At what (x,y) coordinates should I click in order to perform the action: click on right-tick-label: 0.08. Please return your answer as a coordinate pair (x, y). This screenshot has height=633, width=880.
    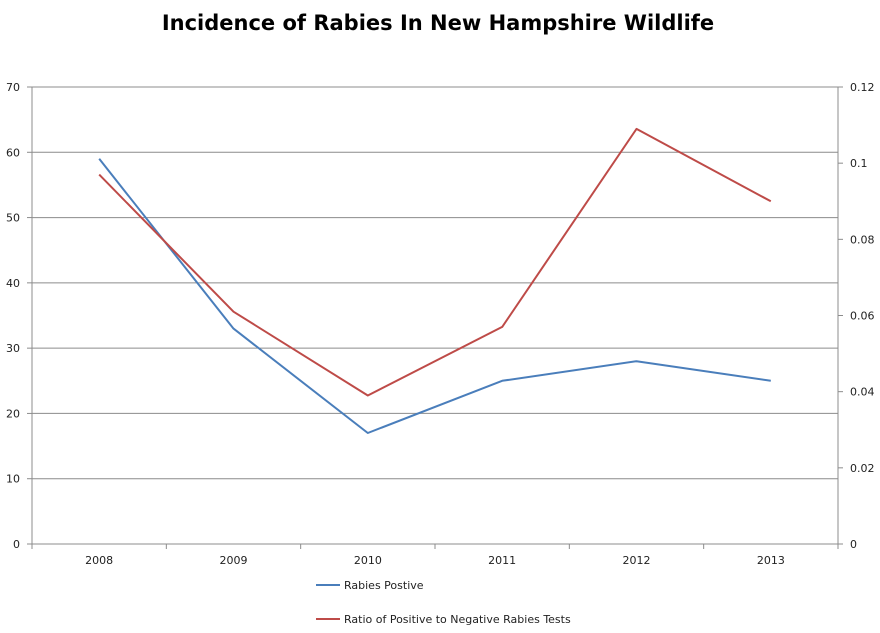
    Looking at the image, I should click on (862, 239).